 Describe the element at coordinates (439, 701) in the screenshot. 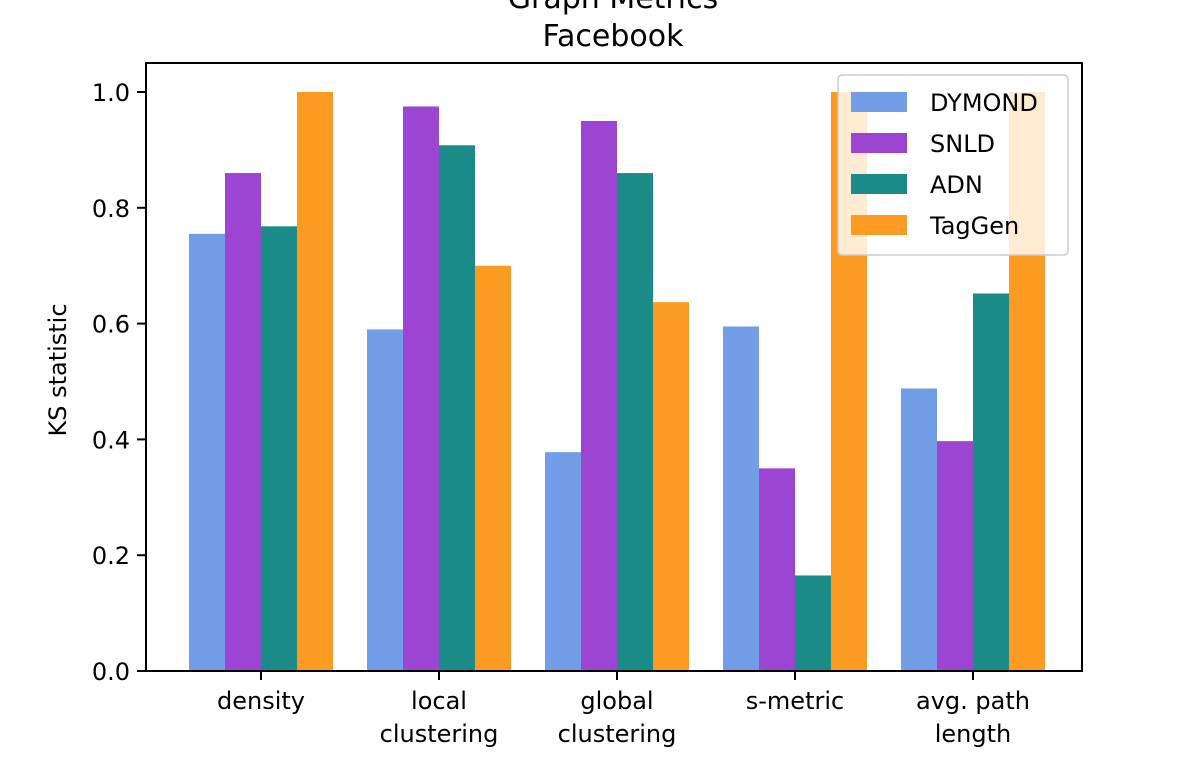

I see `x-tick-label-1-0: local` at that location.